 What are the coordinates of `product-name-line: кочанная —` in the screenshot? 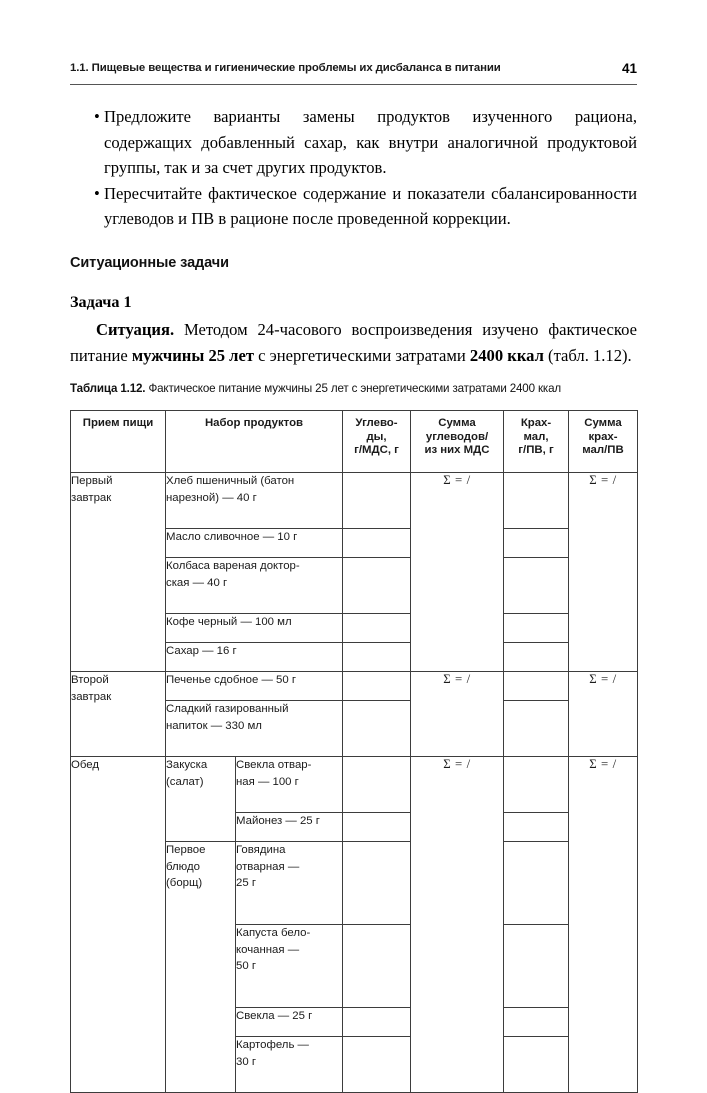 It's located at (268, 949).